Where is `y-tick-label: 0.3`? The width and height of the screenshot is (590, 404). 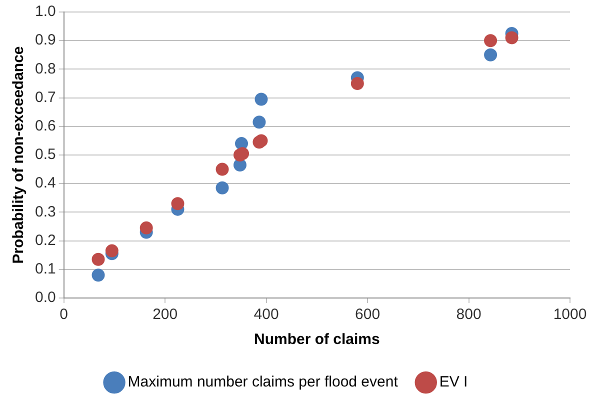
y-tick-label: 0.3 is located at coordinates (45, 211).